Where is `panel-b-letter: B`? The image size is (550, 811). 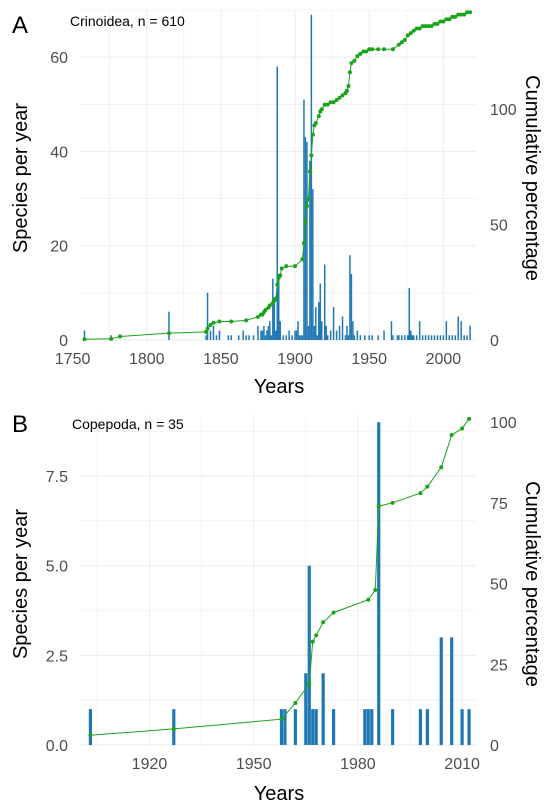
panel-b-letter: B is located at coordinates (20, 424).